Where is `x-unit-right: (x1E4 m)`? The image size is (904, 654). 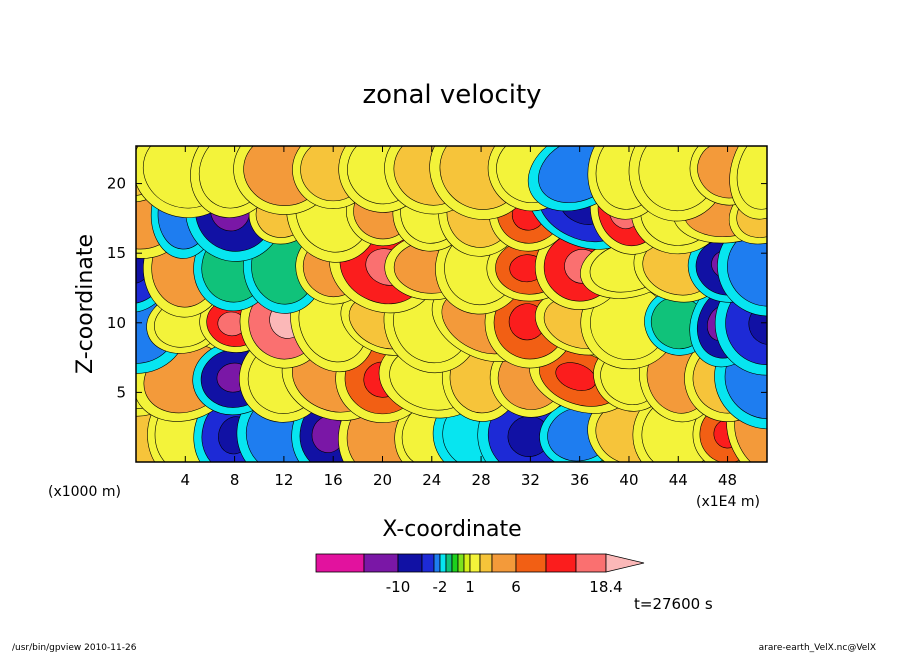 x-unit-right: (x1E4 m) is located at coordinates (728, 502).